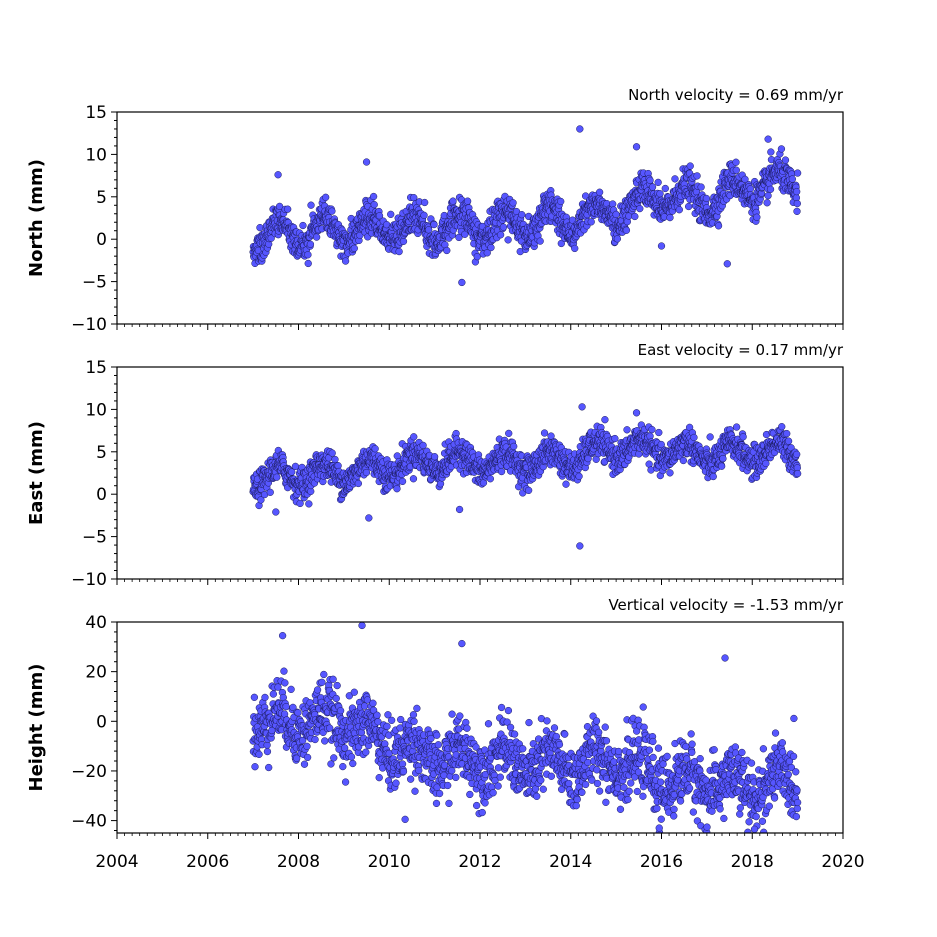 This screenshot has width=937, height=937. Describe the element at coordinates (101, 198) in the screenshot. I see `y-tick-label: 5` at that location.